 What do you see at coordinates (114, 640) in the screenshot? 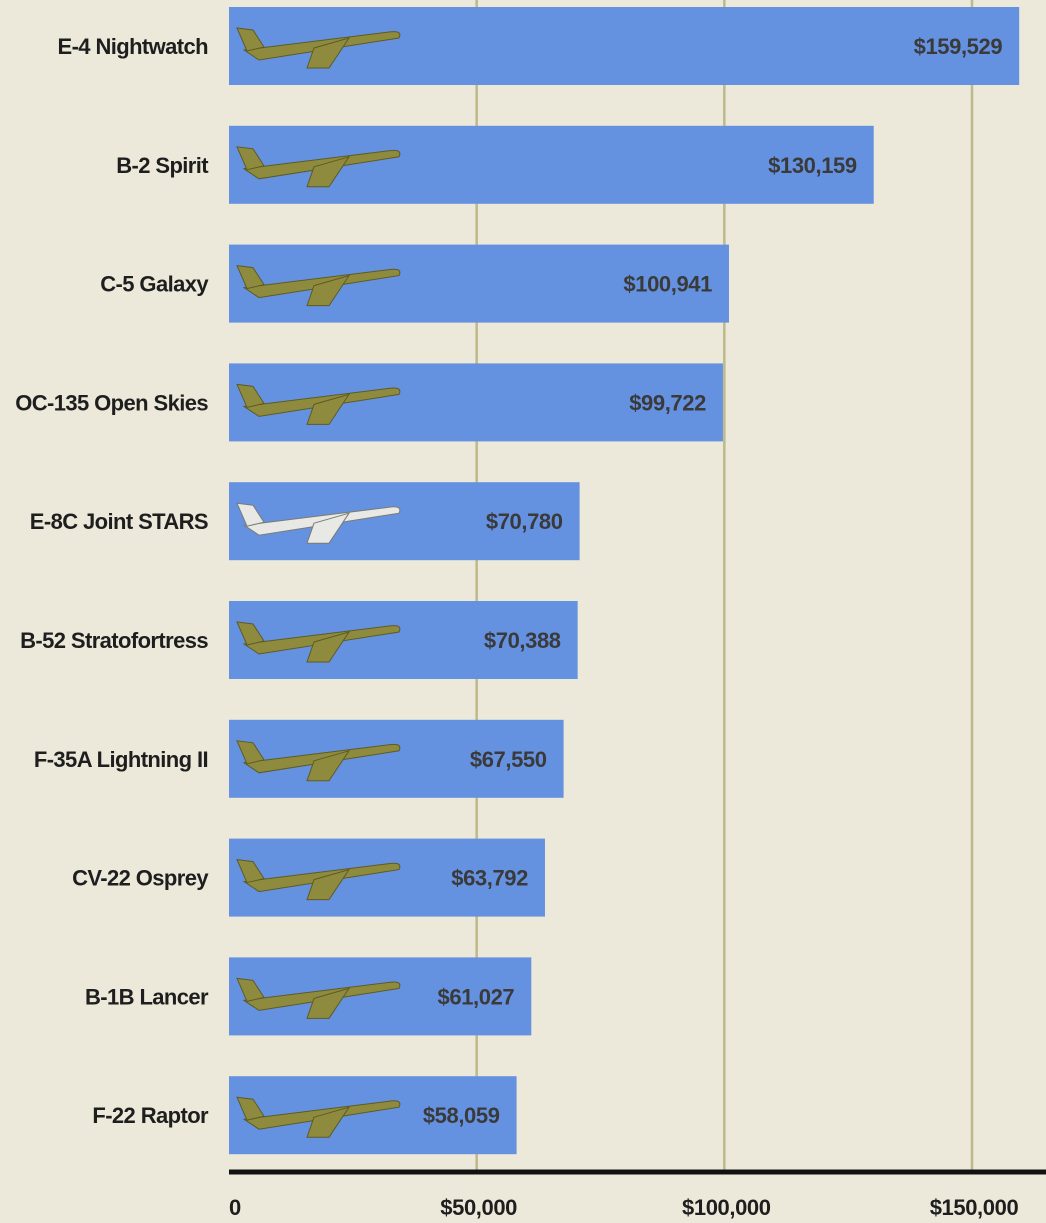
I see `category-label-6: B-52 Stratofortress` at bounding box center [114, 640].